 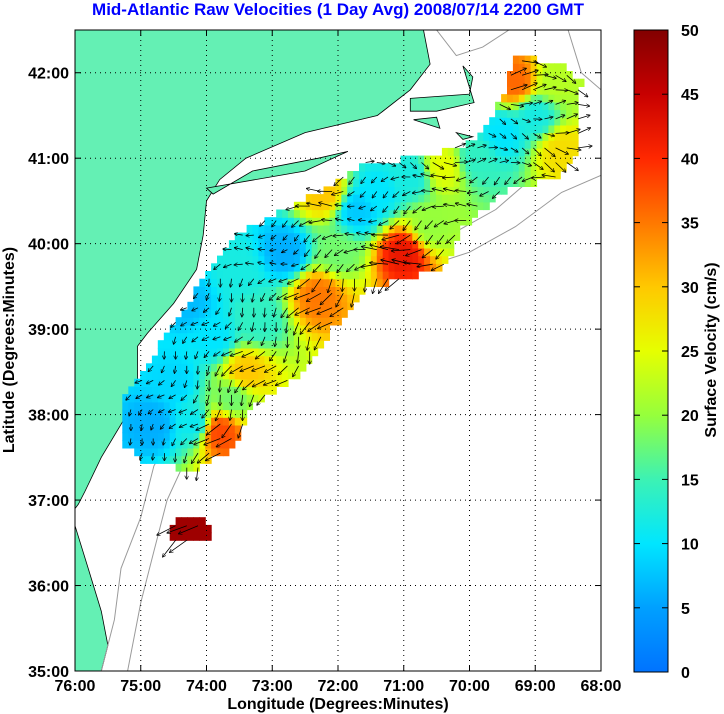 What do you see at coordinates (690, 159) in the screenshot?
I see `colorbar-tick-label: 40` at bounding box center [690, 159].